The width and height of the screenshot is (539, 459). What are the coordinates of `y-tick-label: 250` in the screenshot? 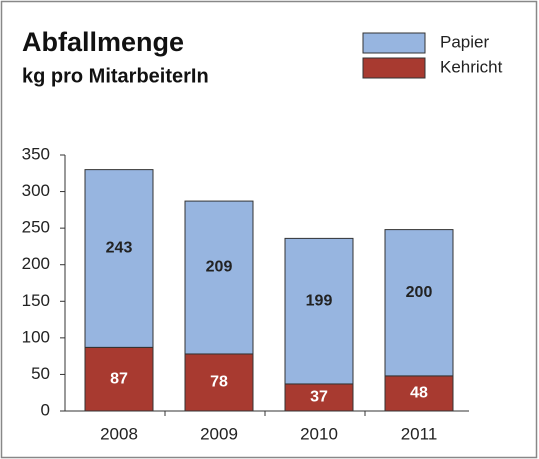 It's located at (36, 227).